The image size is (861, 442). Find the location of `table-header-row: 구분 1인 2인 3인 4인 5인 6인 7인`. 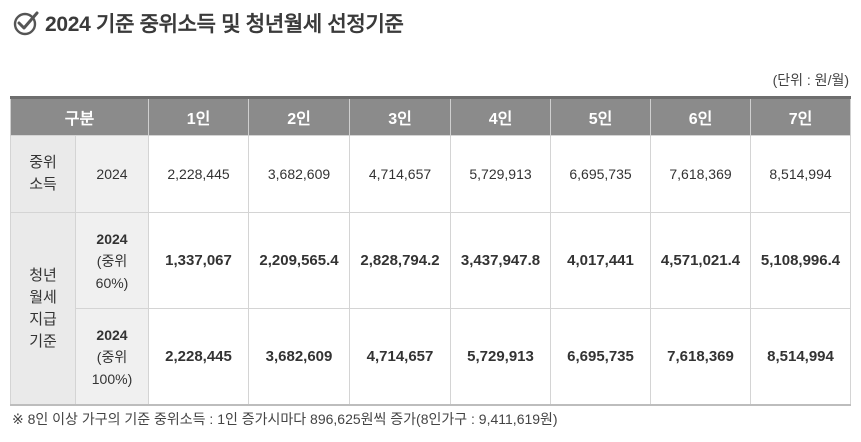

table-header-row: 구분 1인 2인 3인 4인 5인 6인 7인 is located at coordinates (430, 116).